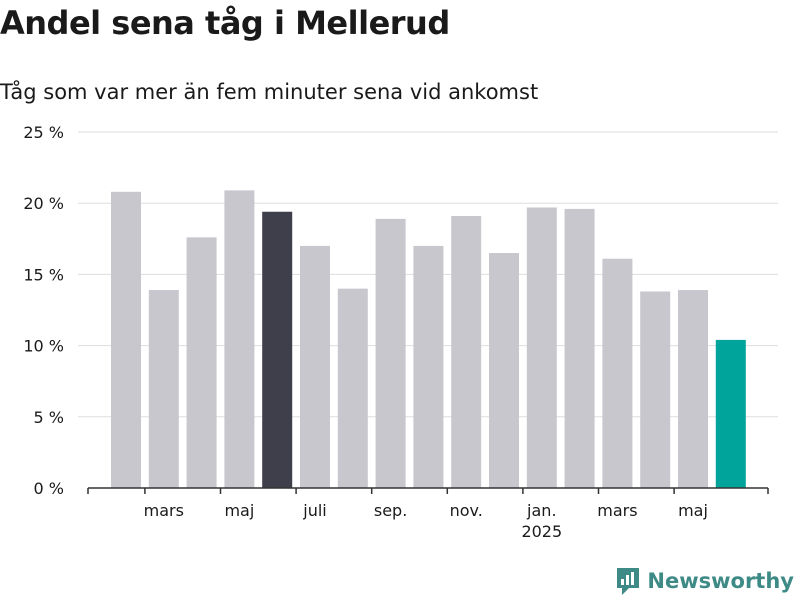  What do you see at coordinates (43, 310) in the screenshot?
I see `y-axis-tick-labels: 0 % 5 % 10 % 15 % 20 % 25 %` at bounding box center [43, 310].